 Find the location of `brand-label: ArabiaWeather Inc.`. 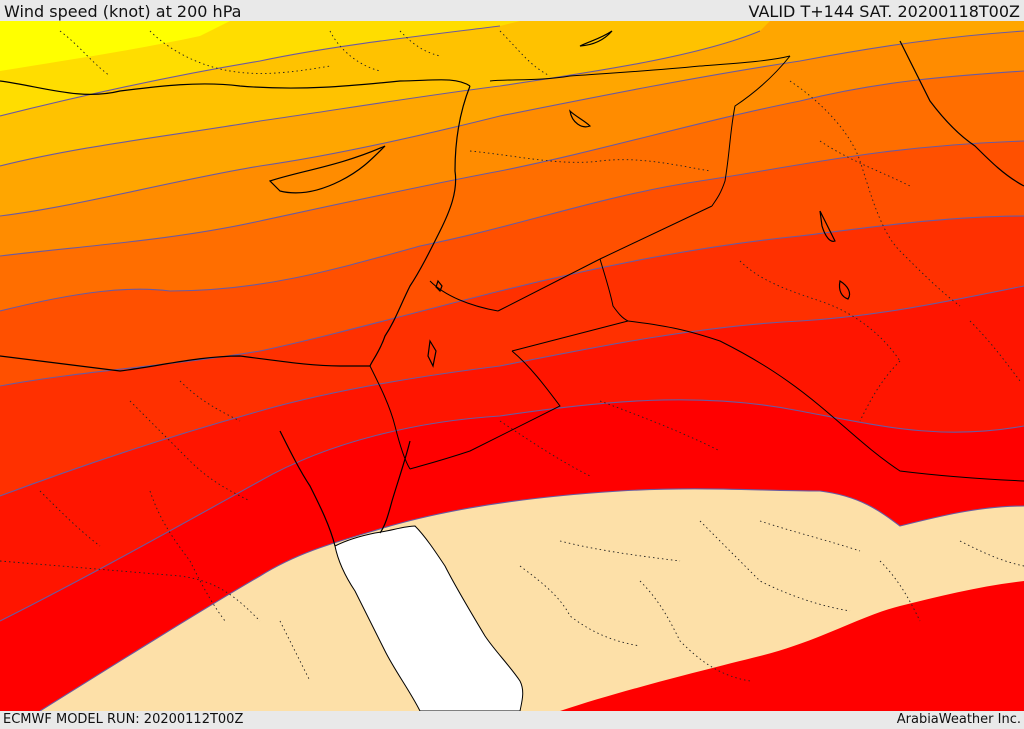

brand-label: ArabiaWeather Inc. is located at coordinates (958, 719).